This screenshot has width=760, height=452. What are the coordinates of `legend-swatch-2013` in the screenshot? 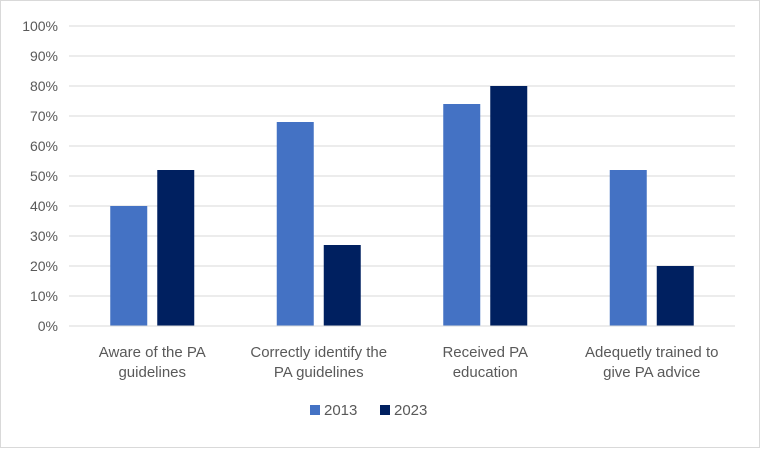 It's located at (315, 410).